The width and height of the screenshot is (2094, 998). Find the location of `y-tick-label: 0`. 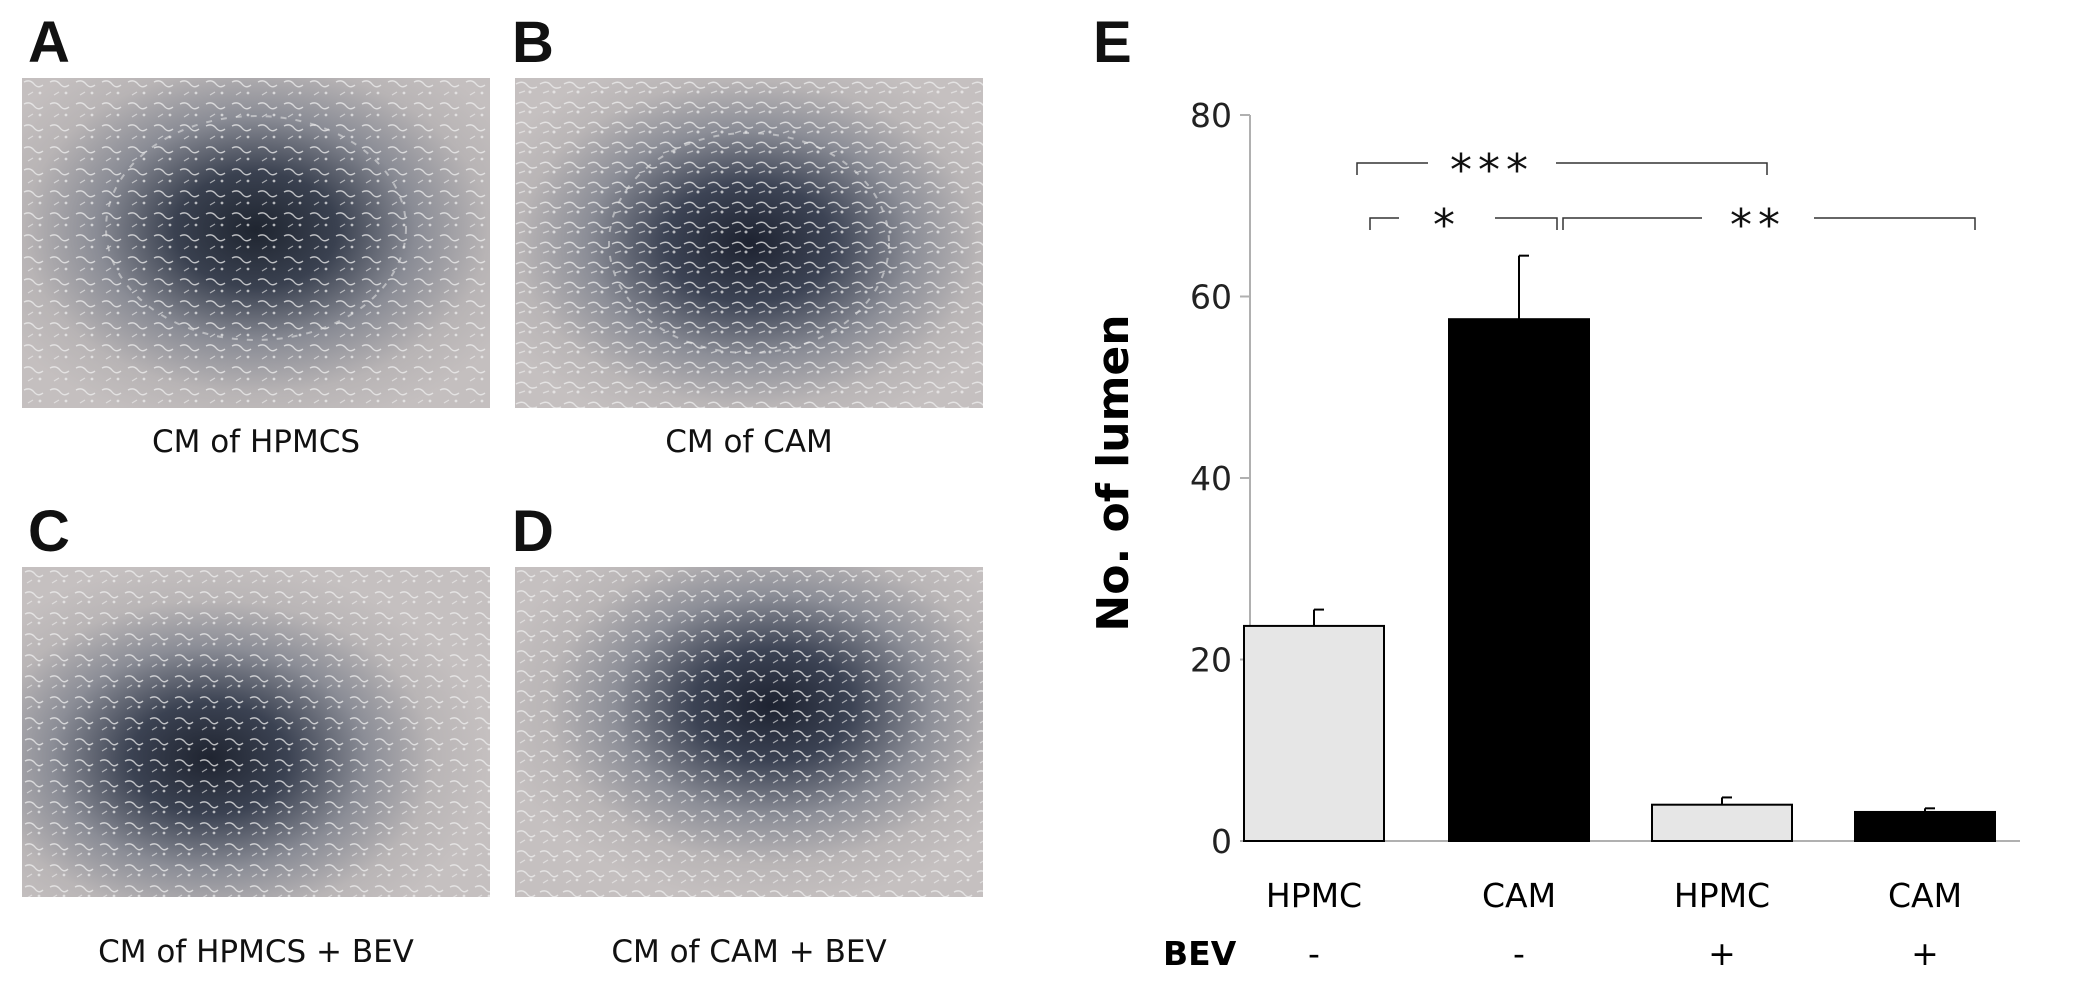

y-tick-label: 0 is located at coordinates (1221, 841).